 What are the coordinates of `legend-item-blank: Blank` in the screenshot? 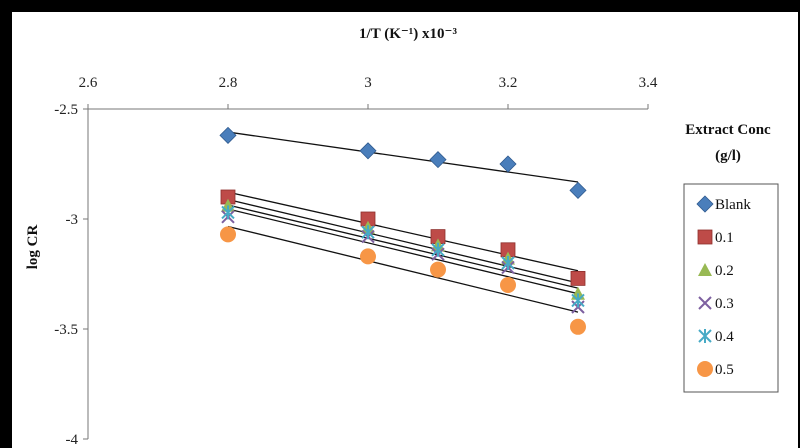 It's located at (723, 204).